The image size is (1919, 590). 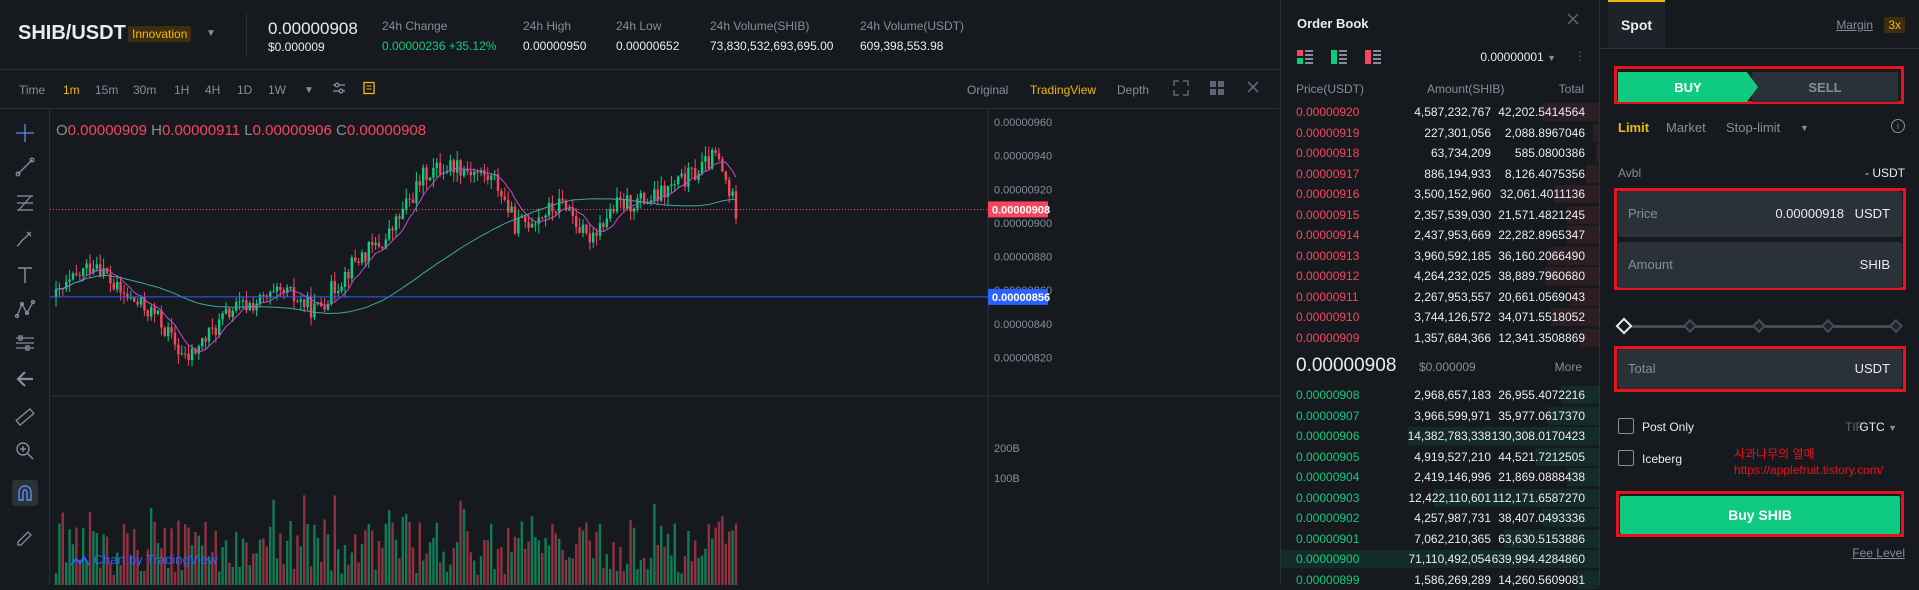 I want to click on interval-dropdown-icon: ▼, so click(x=309, y=90).